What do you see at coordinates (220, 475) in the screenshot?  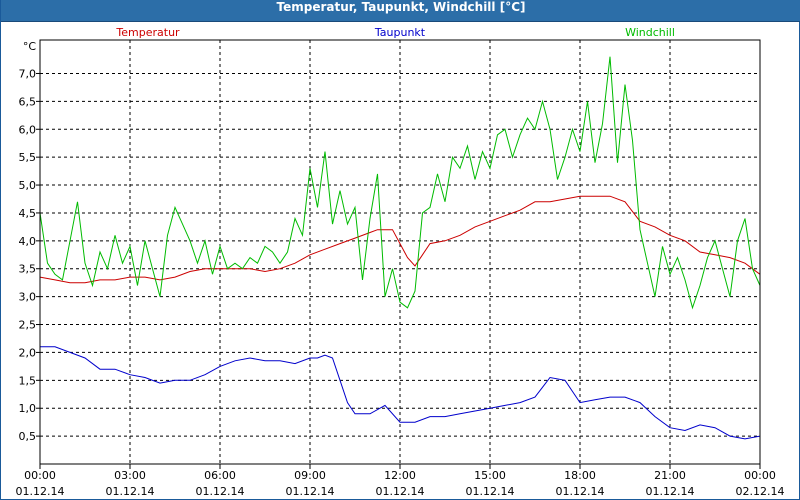 I see `x-tick-time-label: 06:00` at bounding box center [220, 475].